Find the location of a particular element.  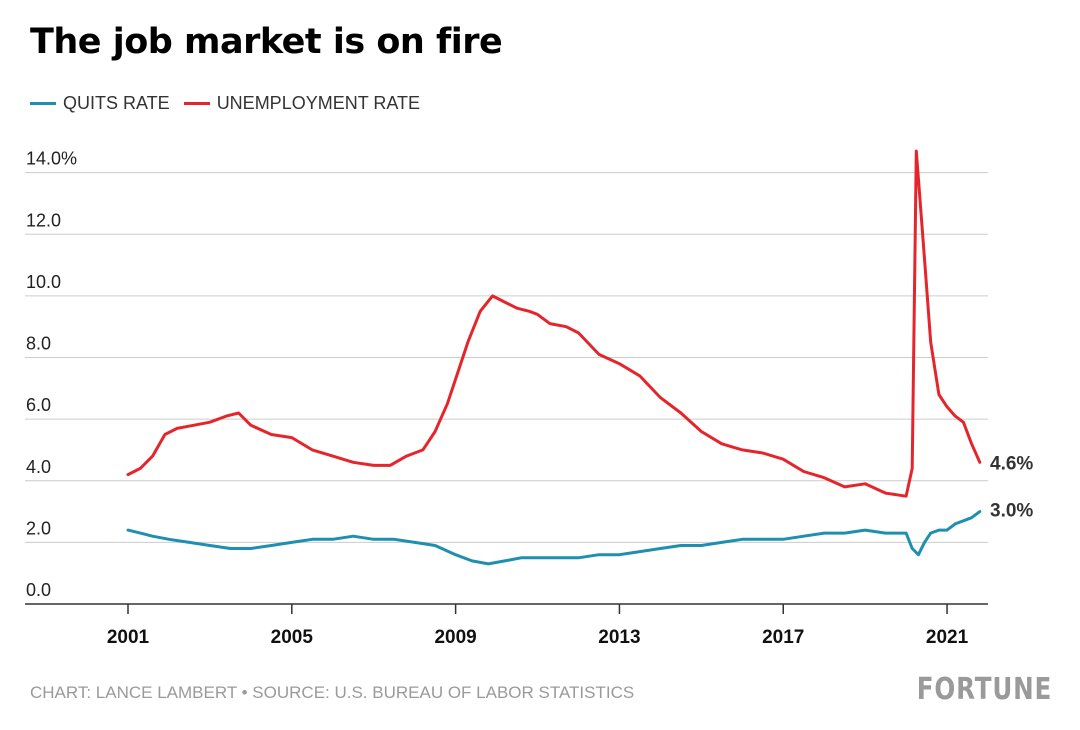

y-tick-label: 0.0 is located at coordinates (38, 590).